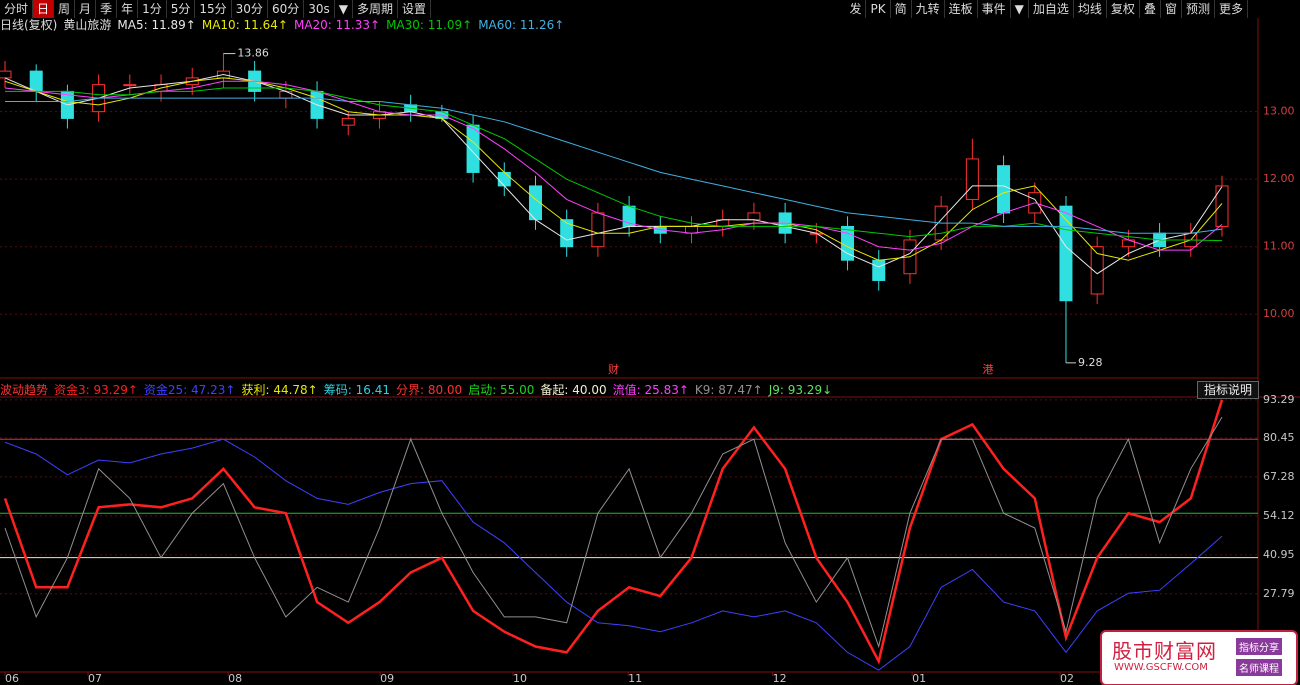 The width and height of the screenshot is (1300, 685). I want to click on stock-name: 黄山旅游, so click(87, 25).